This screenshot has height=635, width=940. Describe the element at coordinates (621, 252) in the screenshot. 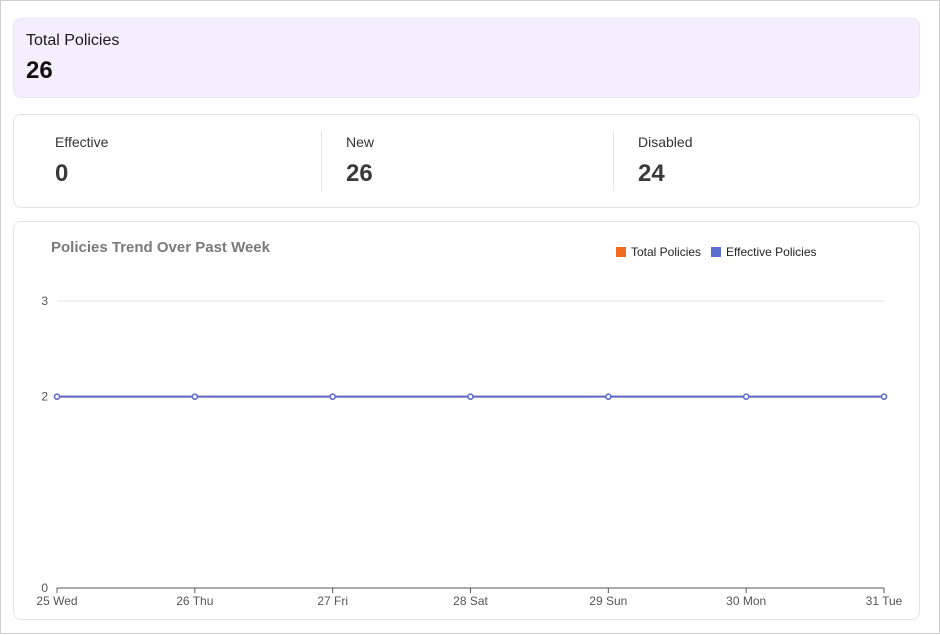

I see `legend-swatch-total-policies` at that location.